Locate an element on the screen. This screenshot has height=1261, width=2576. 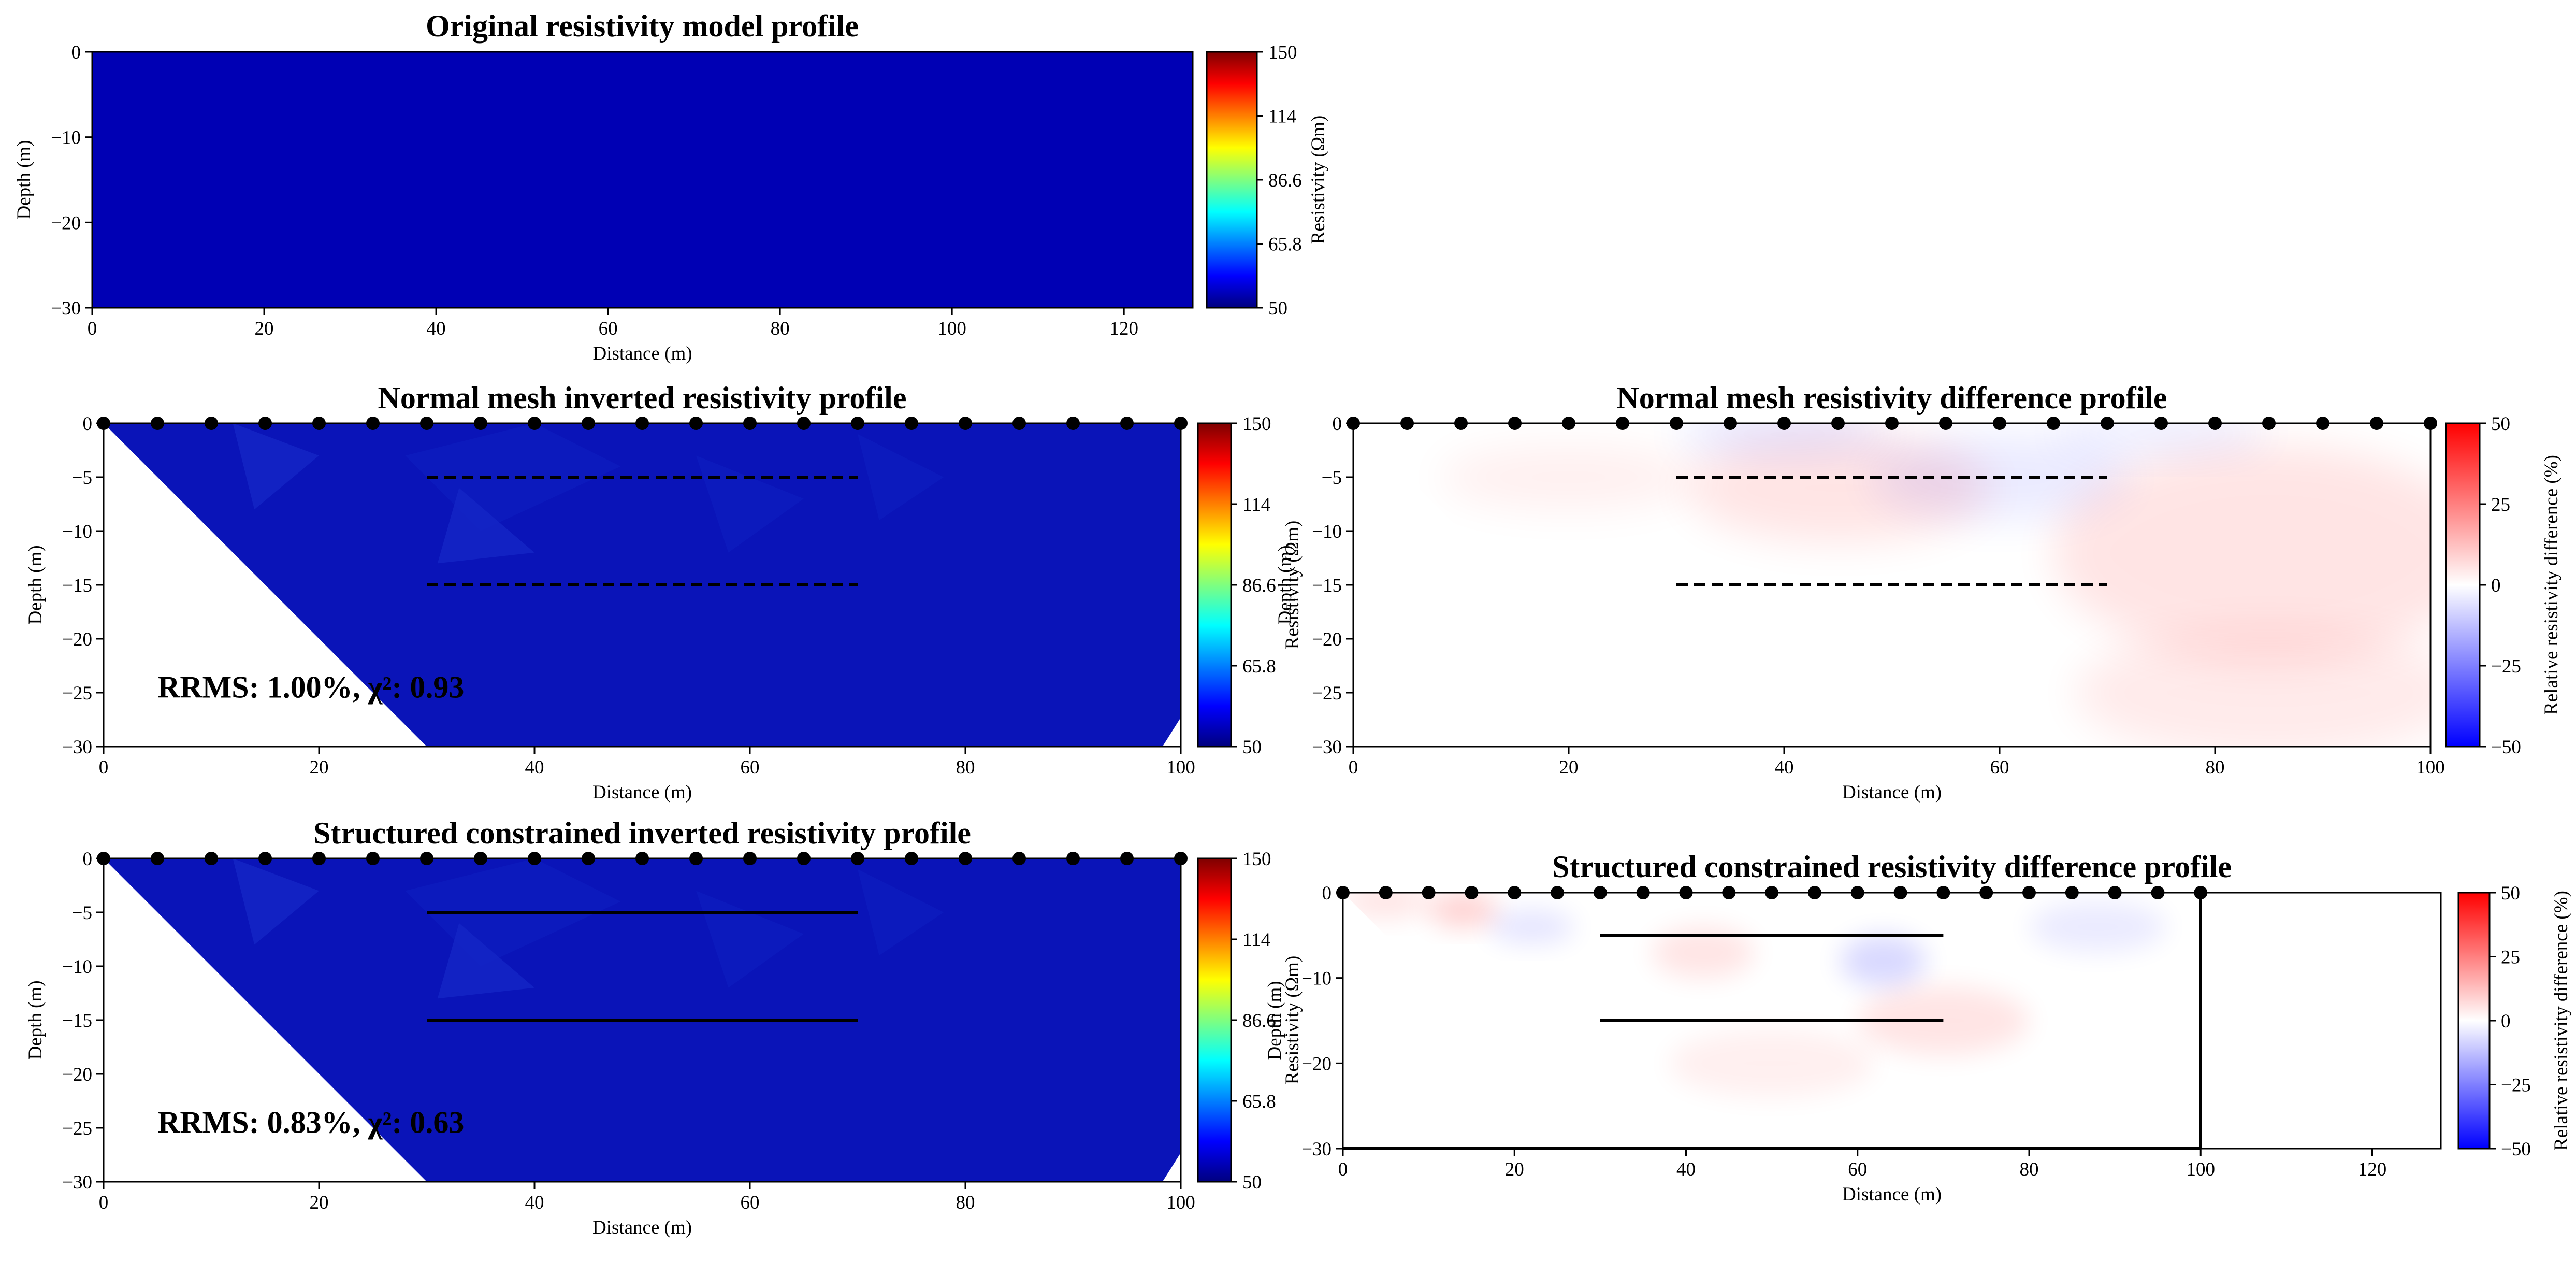
rrms-annotation: RRMS: 0.83%, χ²: 0.63 is located at coordinates (311, 1123).